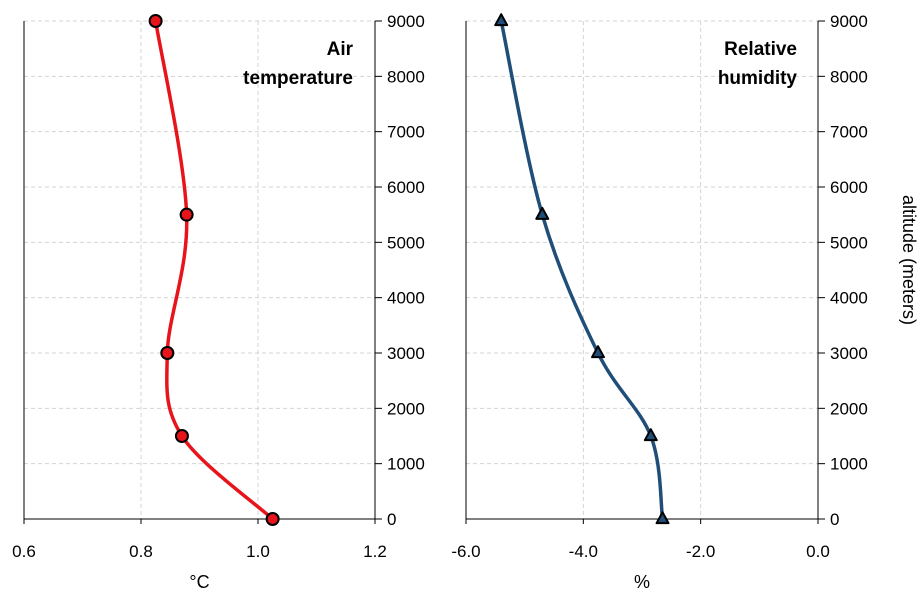 Image resolution: width=919 pixels, height=597 pixels. I want to click on x-axis-title: °C, so click(199, 582).